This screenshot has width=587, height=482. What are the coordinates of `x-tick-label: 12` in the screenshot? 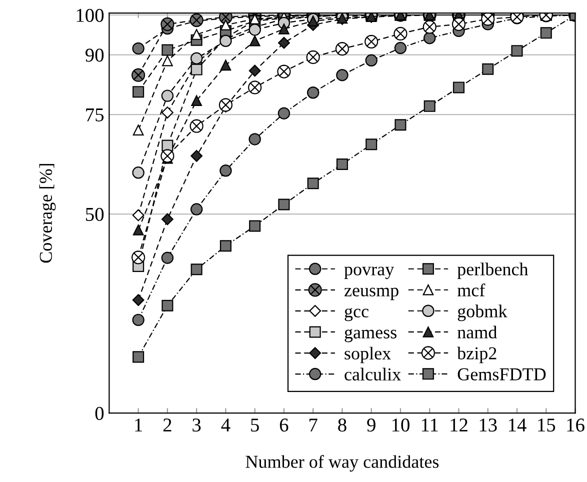 It's located at (459, 425).